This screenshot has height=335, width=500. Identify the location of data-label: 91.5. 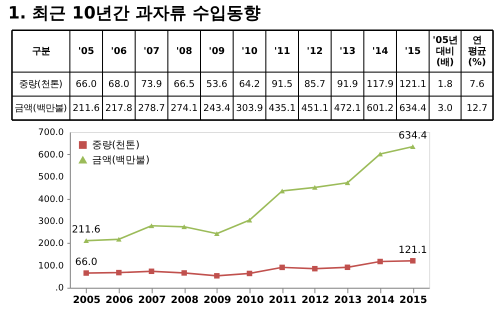
(282, 84).